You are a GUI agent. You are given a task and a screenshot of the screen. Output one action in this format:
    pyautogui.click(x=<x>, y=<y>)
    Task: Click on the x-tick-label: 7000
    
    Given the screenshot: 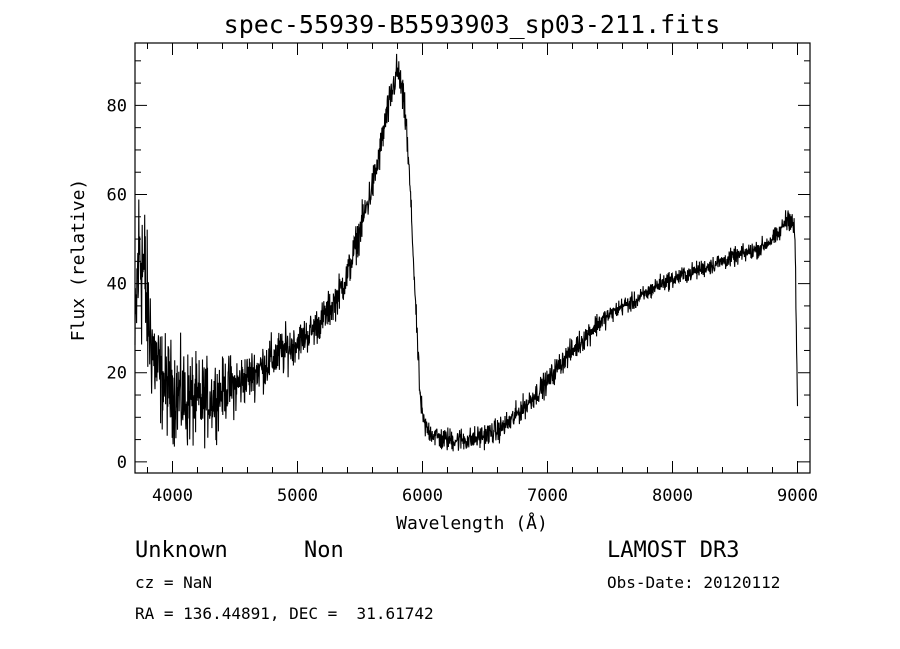 What is the action you would take?
    pyautogui.click(x=547, y=496)
    